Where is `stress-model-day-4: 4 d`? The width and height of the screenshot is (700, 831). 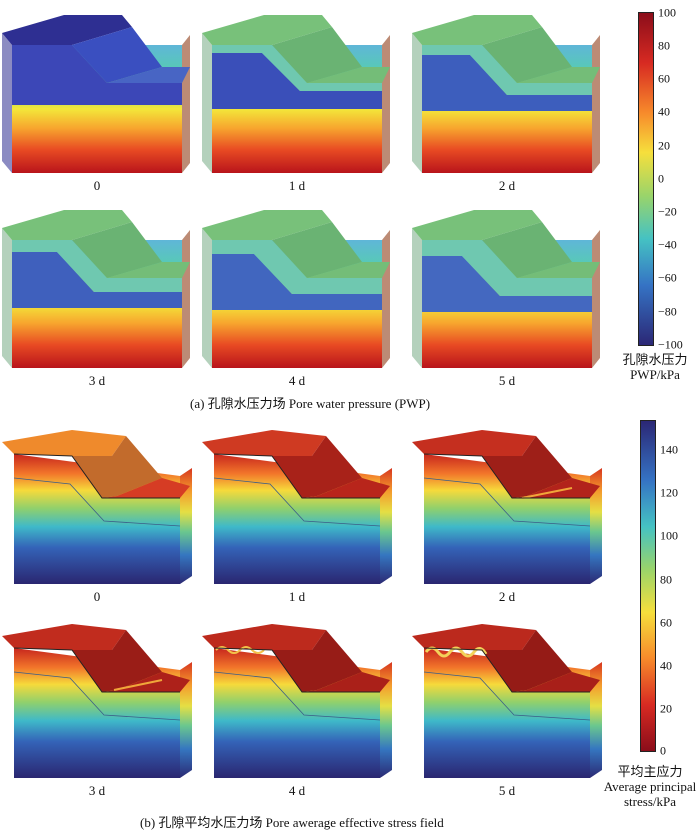 stress-model-day-4: 4 d is located at coordinates (297, 704).